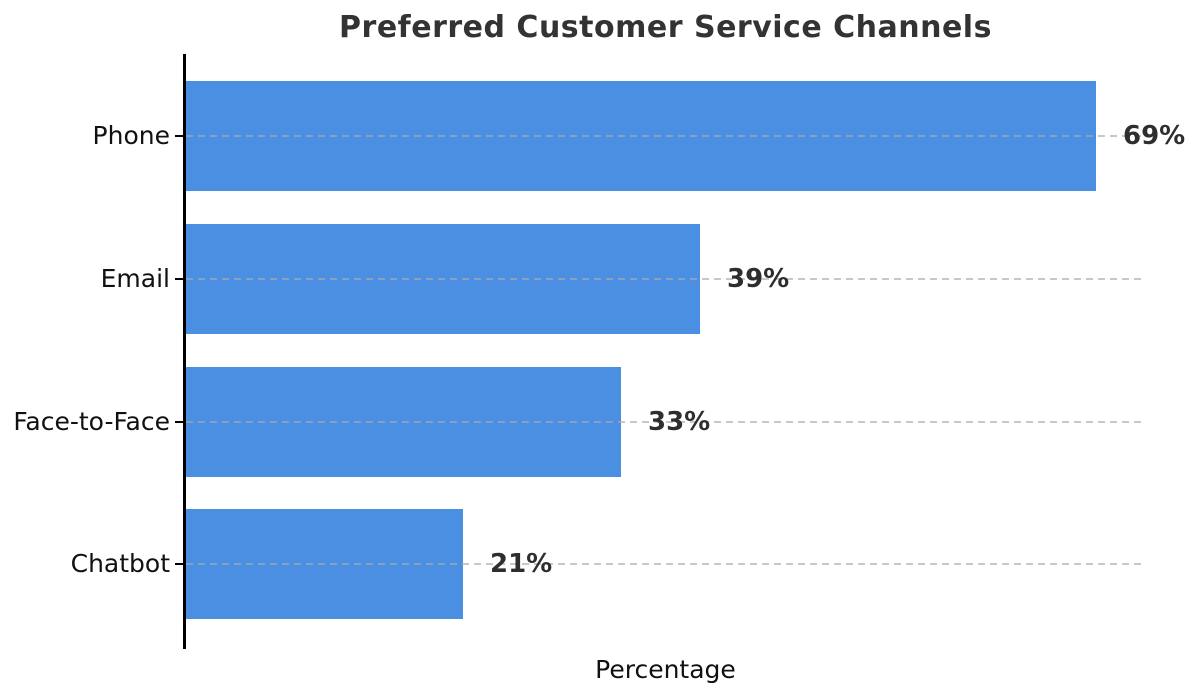  Describe the element at coordinates (679, 421) in the screenshot. I see `value-label: 33%` at that location.